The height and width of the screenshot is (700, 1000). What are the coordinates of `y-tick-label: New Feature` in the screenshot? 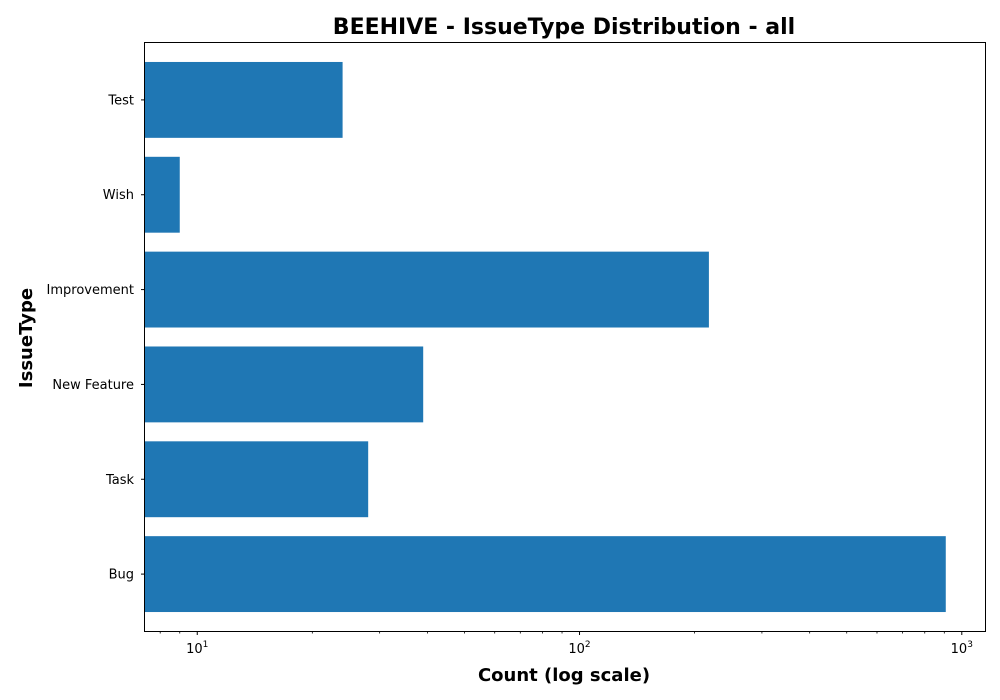 It's located at (93, 385).